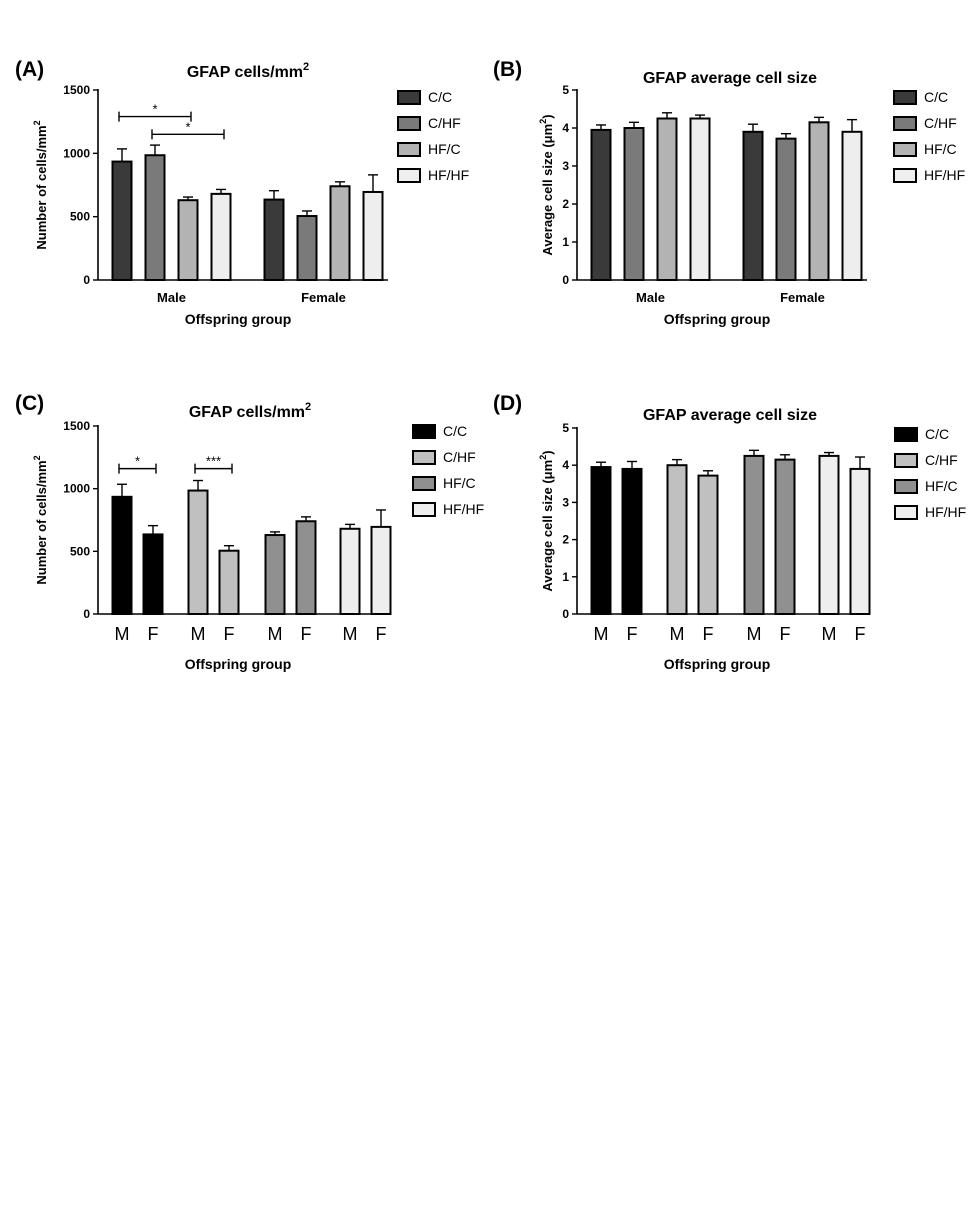  Describe the element at coordinates (565, 577) in the screenshot. I see `y-tick-label: 1` at that location.